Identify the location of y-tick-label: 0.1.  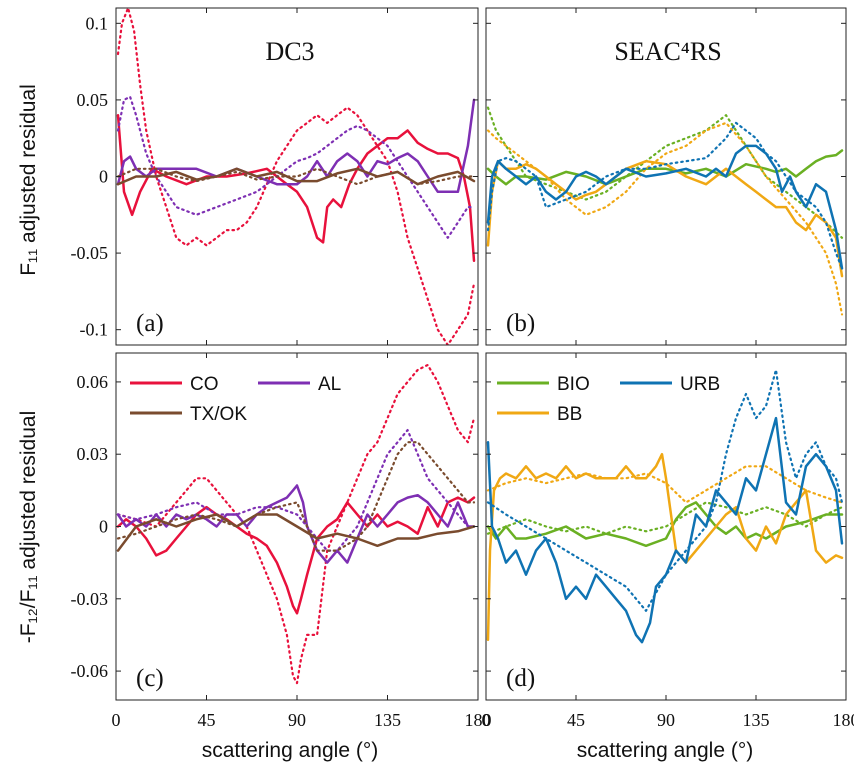
(97, 23).